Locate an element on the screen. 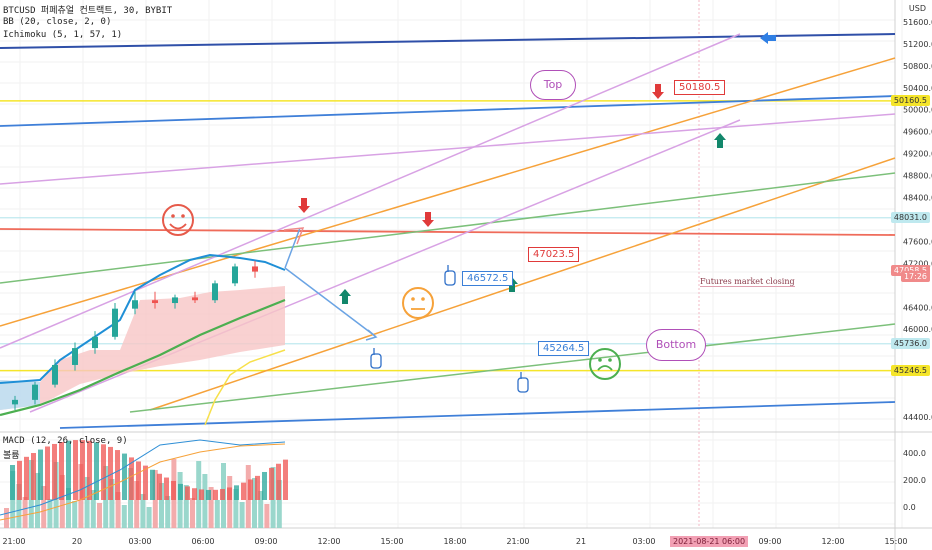  price-tag: 17:26 is located at coordinates (915, 277).